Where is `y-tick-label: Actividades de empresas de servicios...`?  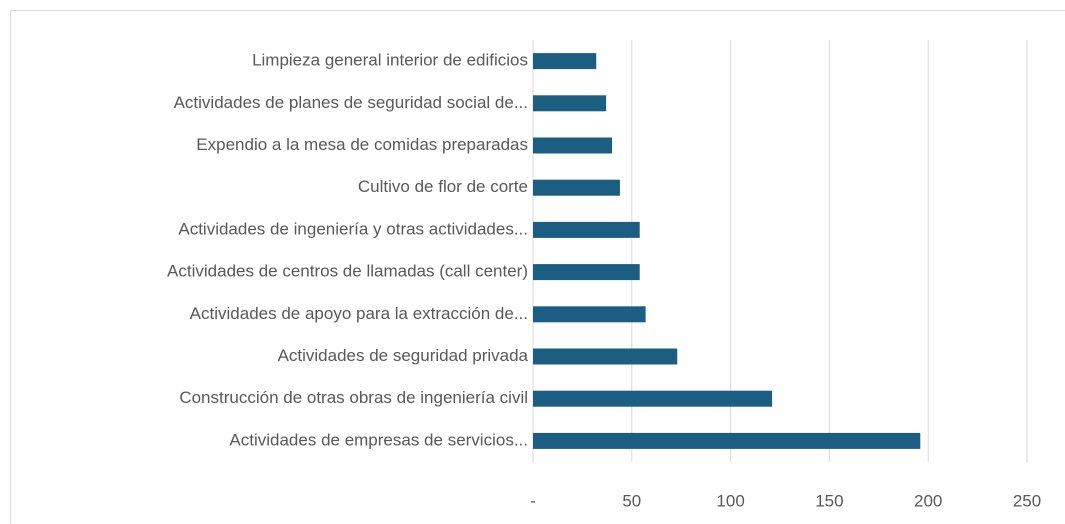 y-tick-label: Actividades de empresas de servicios... is located at coordinates (378, 439).